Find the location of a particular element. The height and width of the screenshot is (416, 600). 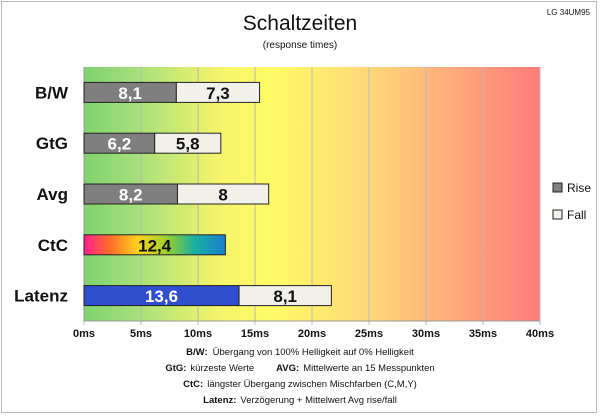

x-tick-label: 20ms is located at coordinates (312, 334).